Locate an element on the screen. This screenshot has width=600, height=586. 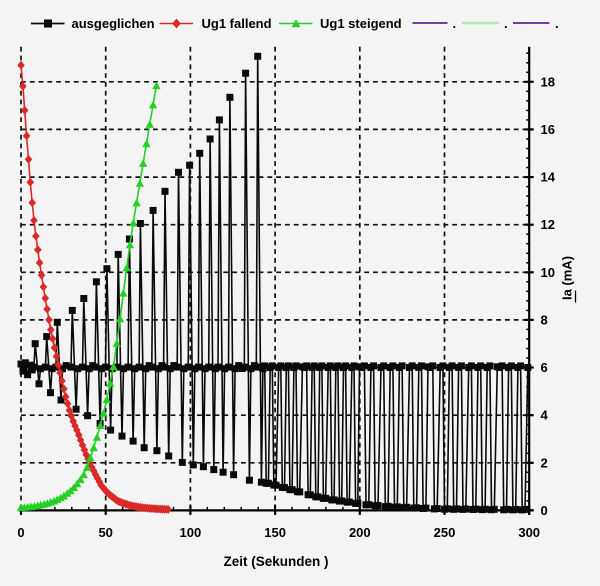
svg-text: 300 is located at coordinates (529, 532).